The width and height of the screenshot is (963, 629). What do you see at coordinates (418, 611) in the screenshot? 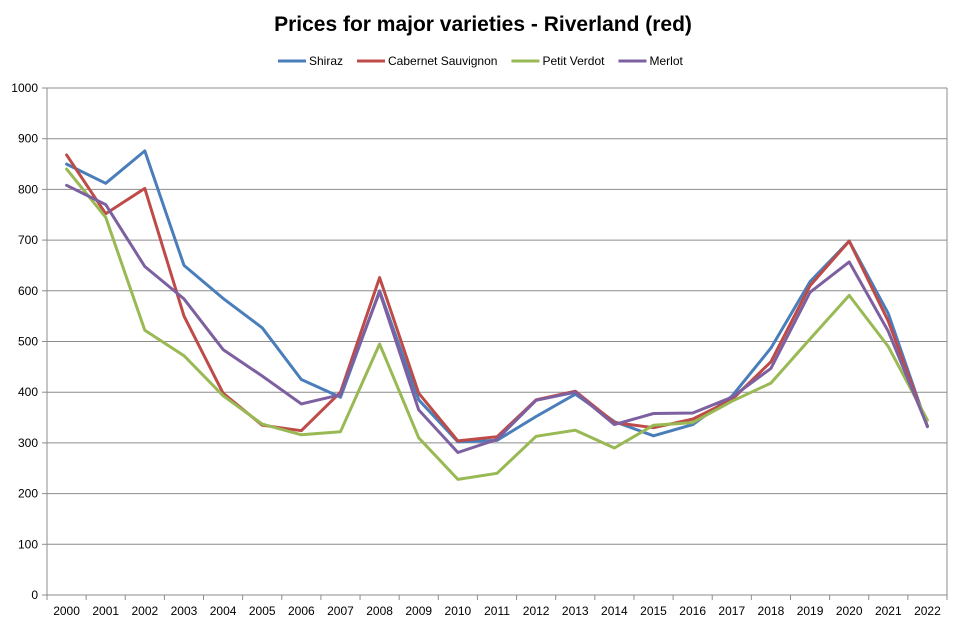
I see `x-tick-label: 2009` at bounding box center [418, 611].